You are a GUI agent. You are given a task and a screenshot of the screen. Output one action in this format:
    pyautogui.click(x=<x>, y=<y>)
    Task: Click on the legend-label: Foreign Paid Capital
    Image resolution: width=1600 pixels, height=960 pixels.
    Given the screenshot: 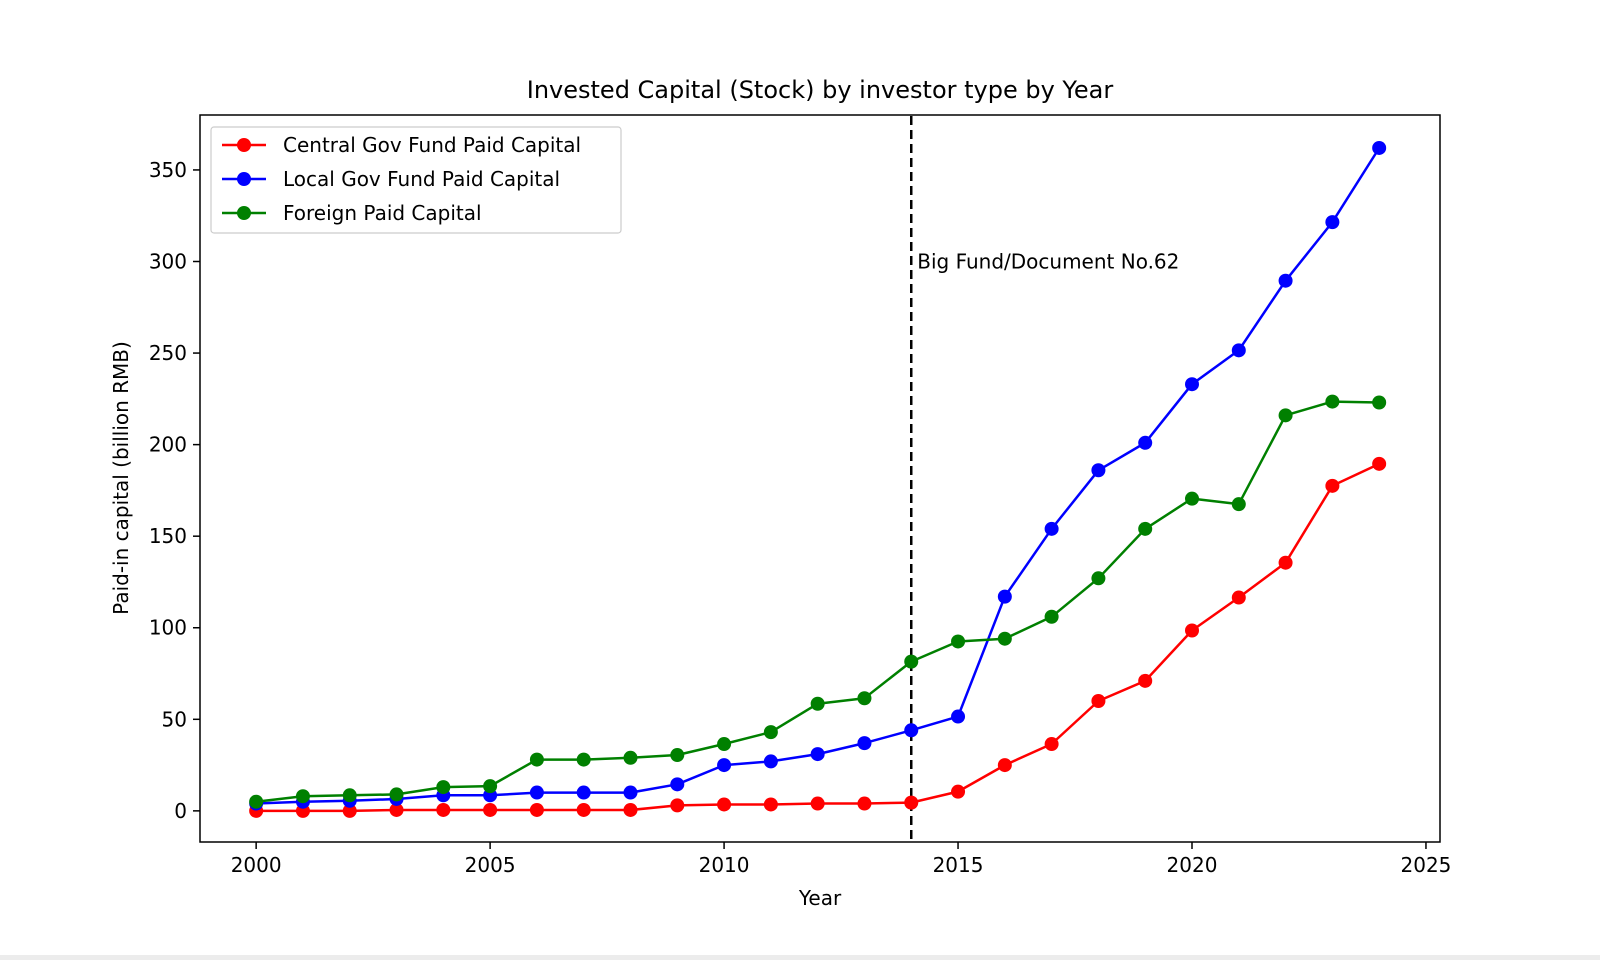 What is the action you would take?
    pyautogui.click(x=382, y=213)
    